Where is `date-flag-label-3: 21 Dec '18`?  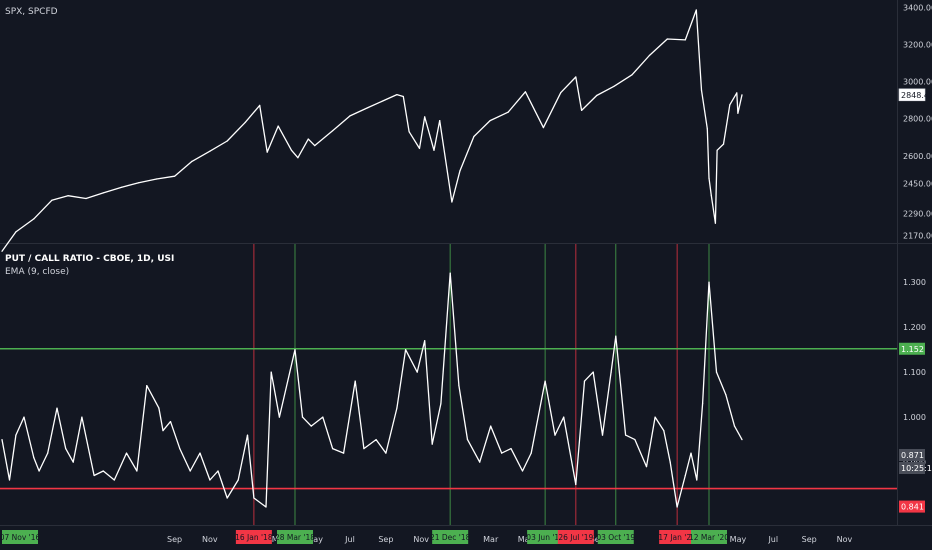
date-flag-label-3: 21 Dec '18 is located at coordinates (450, 537).